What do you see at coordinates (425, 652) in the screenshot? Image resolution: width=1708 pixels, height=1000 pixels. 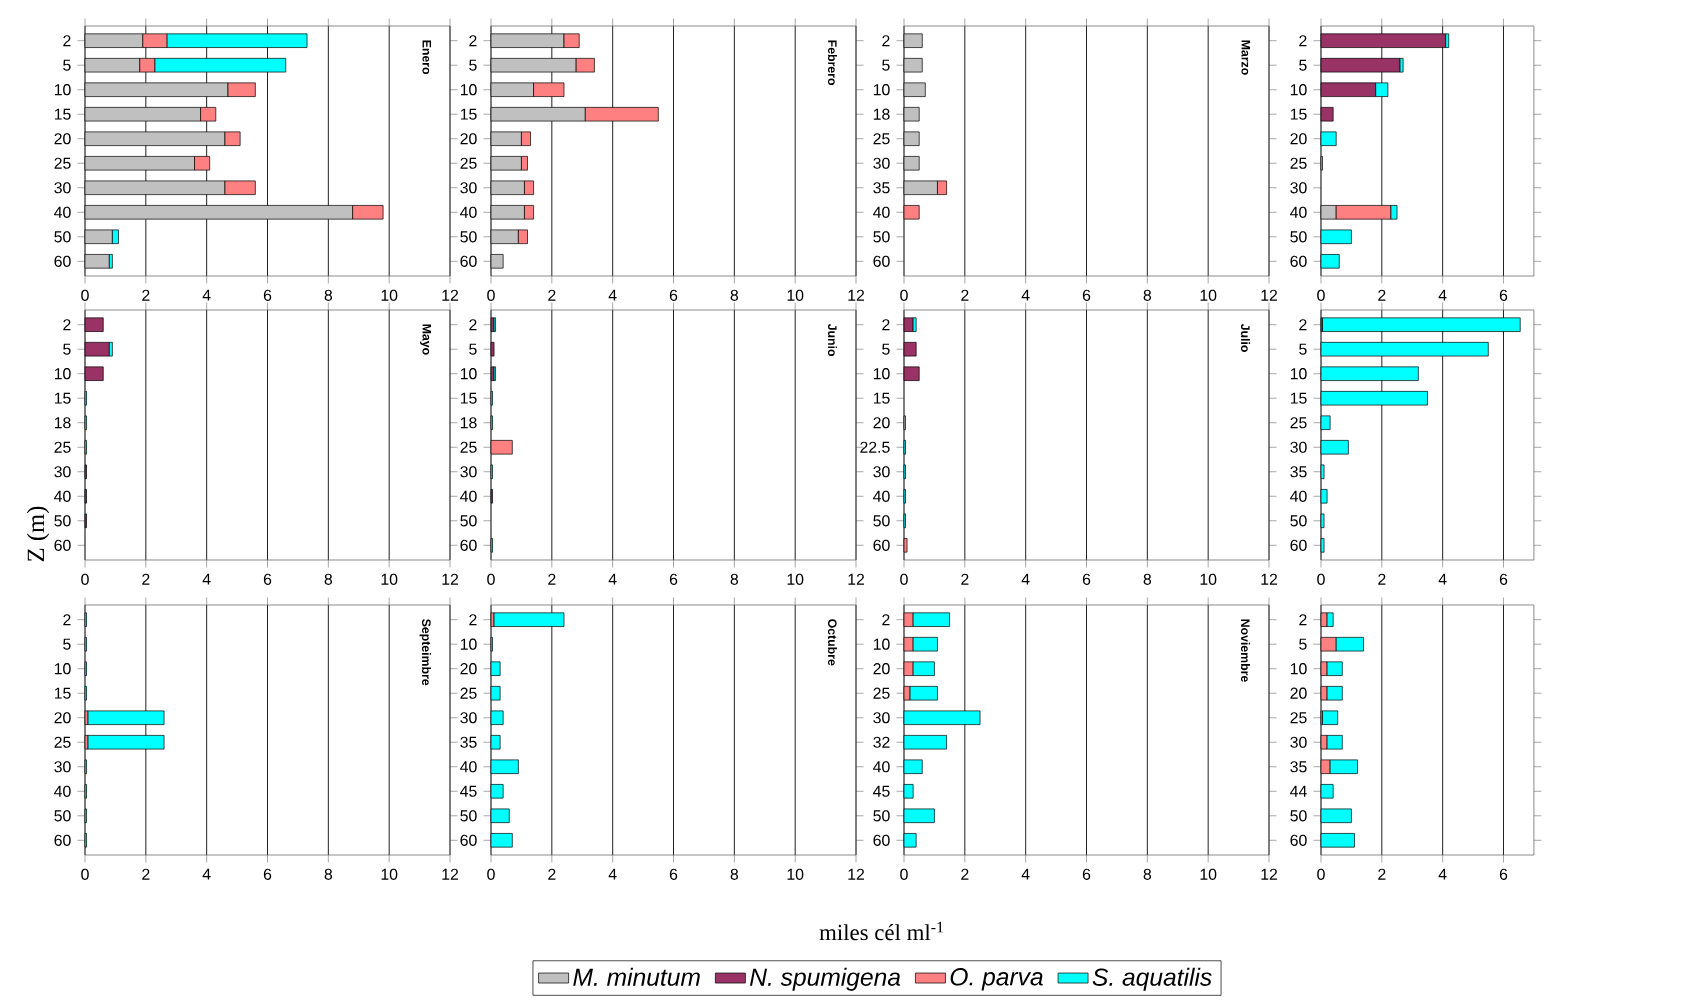 I see `text: Septeimbre` at bounding box center [425, 652].